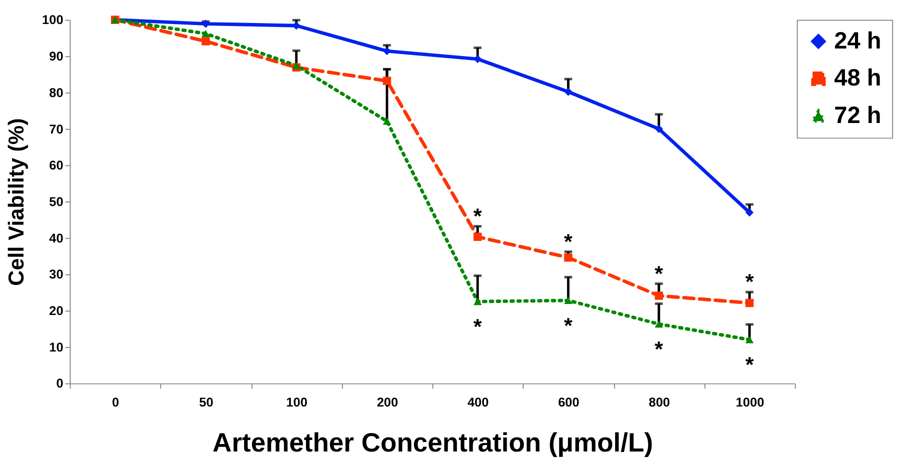 Image resolution: width=898 pixels, height=476 pixels. Describe the element at coordinates (387, 402) in the screenshot. I see `x-tick-label: 200` at that location.